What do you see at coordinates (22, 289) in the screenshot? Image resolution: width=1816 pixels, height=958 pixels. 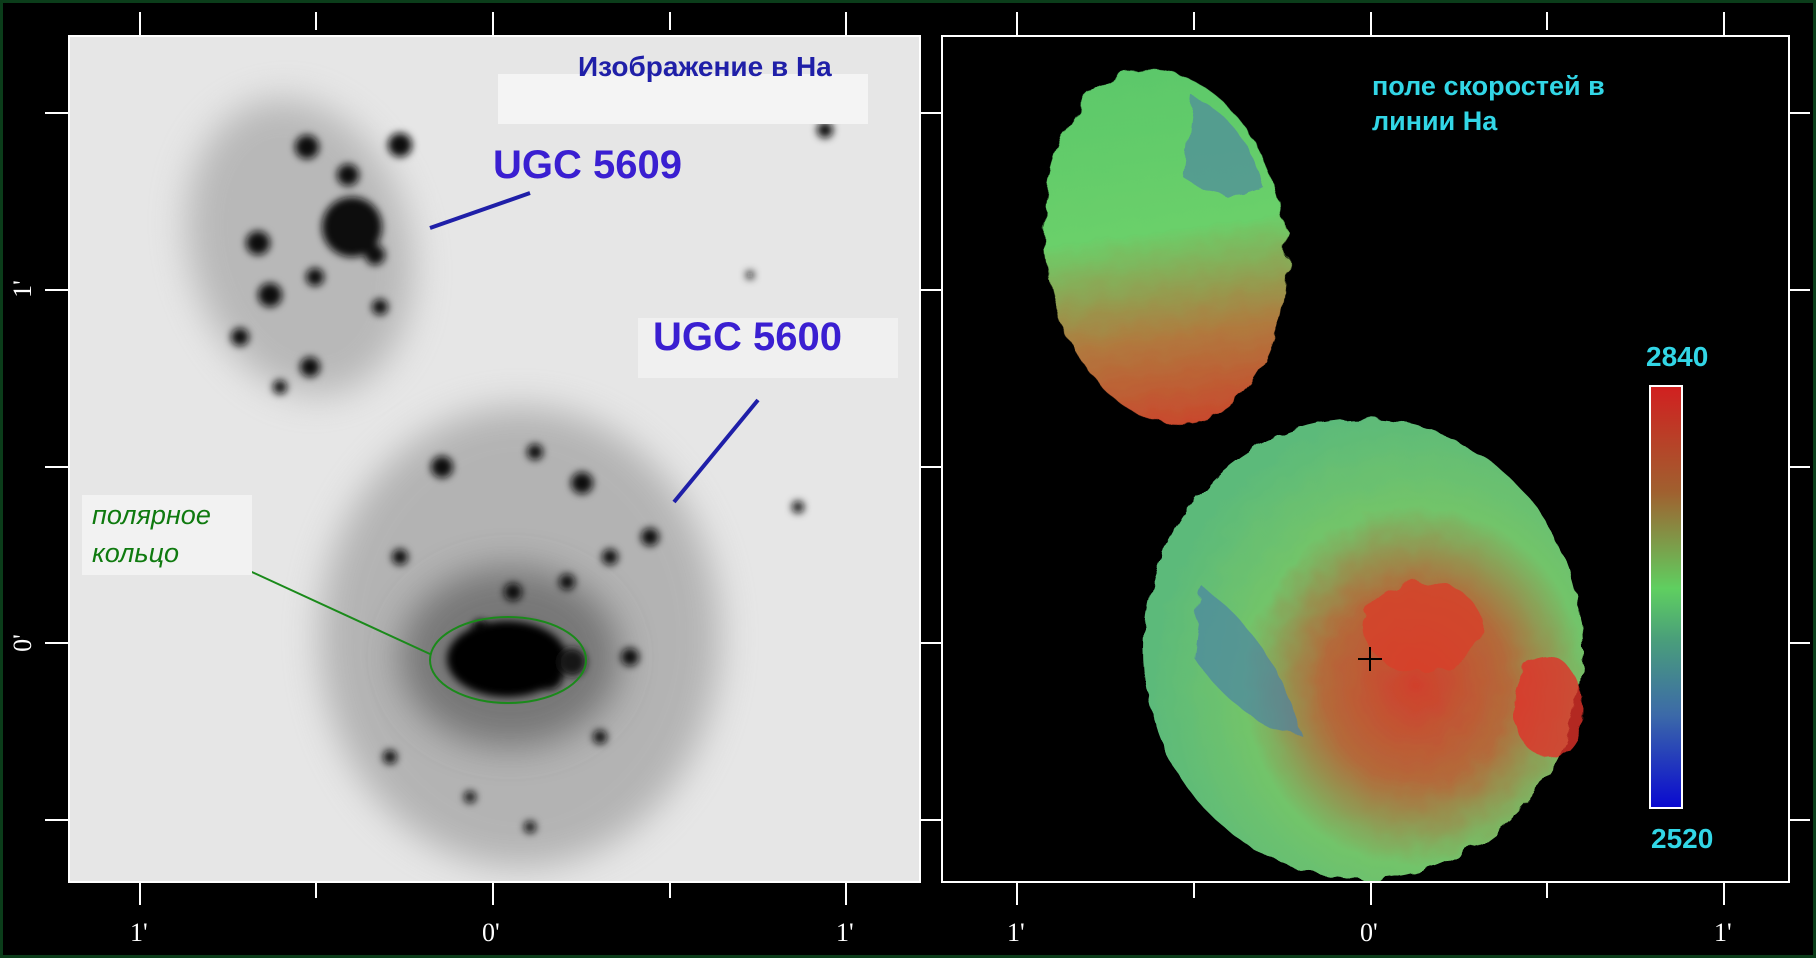 I see `y-tick-label: 1'` at bounding box center [22, 289].